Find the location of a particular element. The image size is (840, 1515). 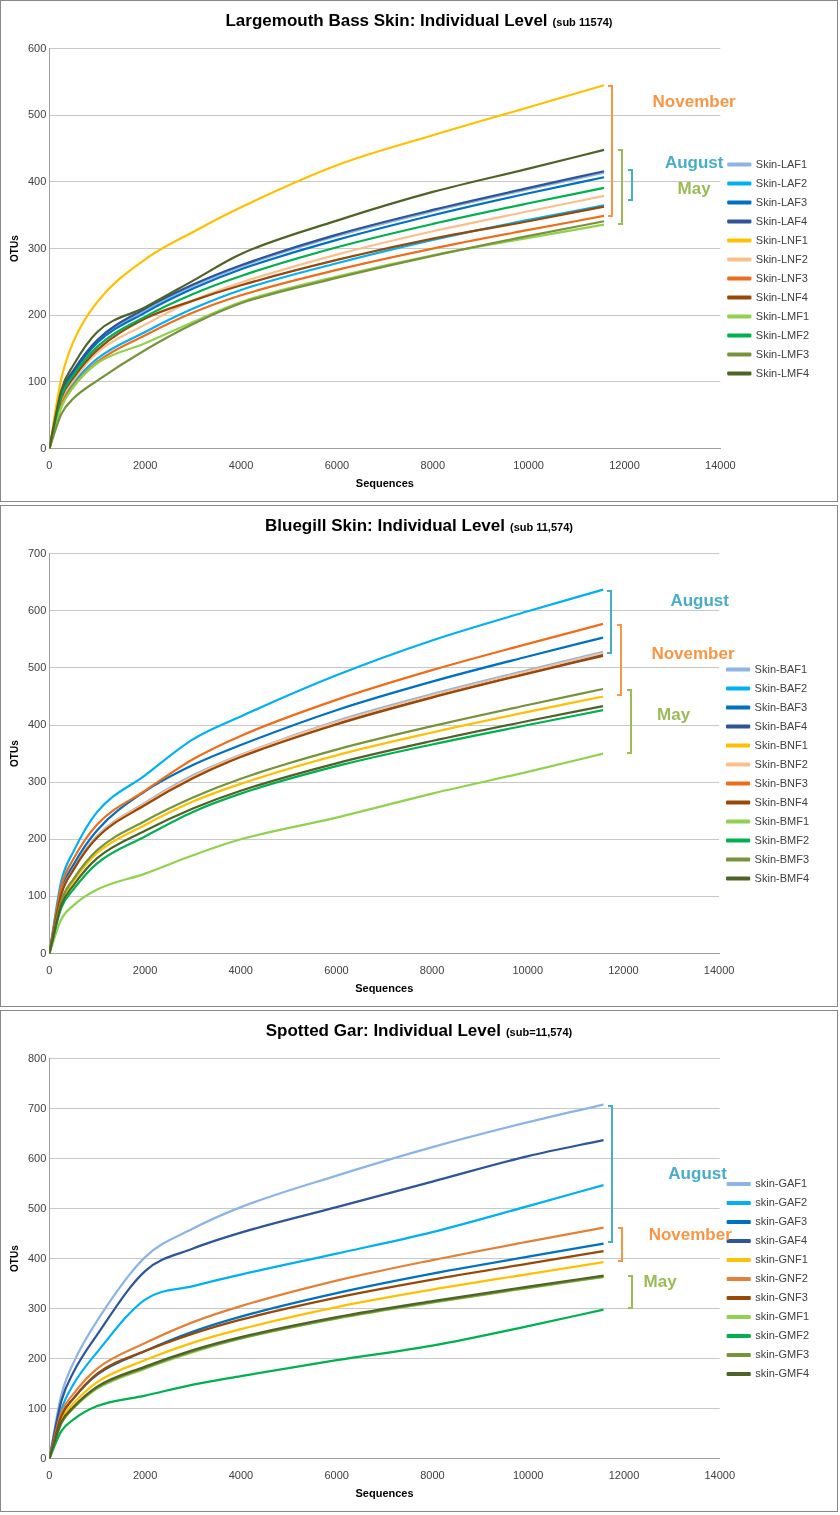

legend-label: Skin-BAF1 is located at coordinates (781, 668).